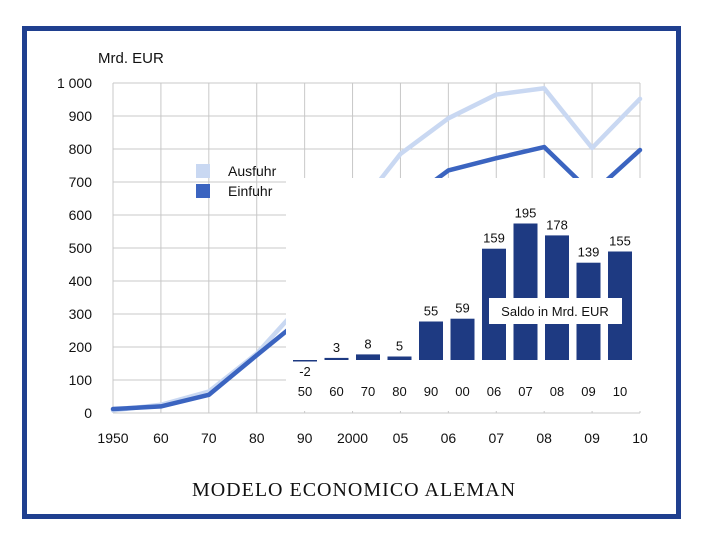 Image resolution: width=708 pixels, height=552 pixels. I want to click on saldo-category-label: 10, so click(620, 391).